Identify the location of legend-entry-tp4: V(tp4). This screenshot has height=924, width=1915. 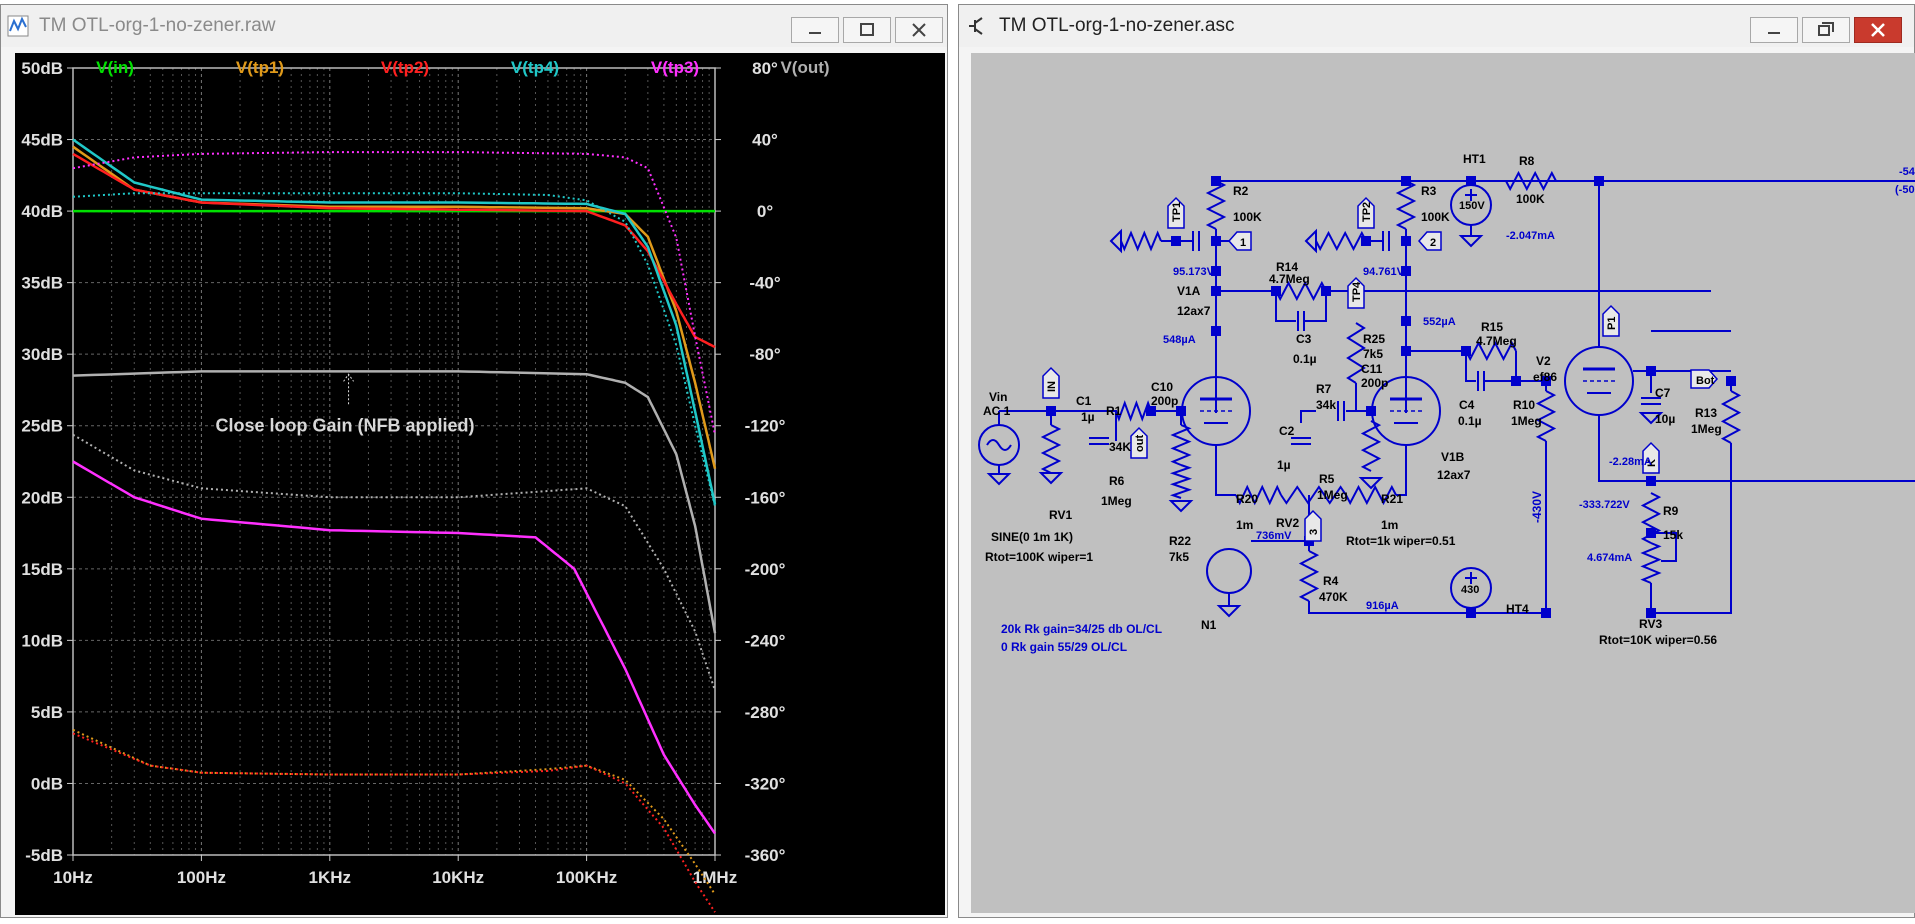
(535, 67).